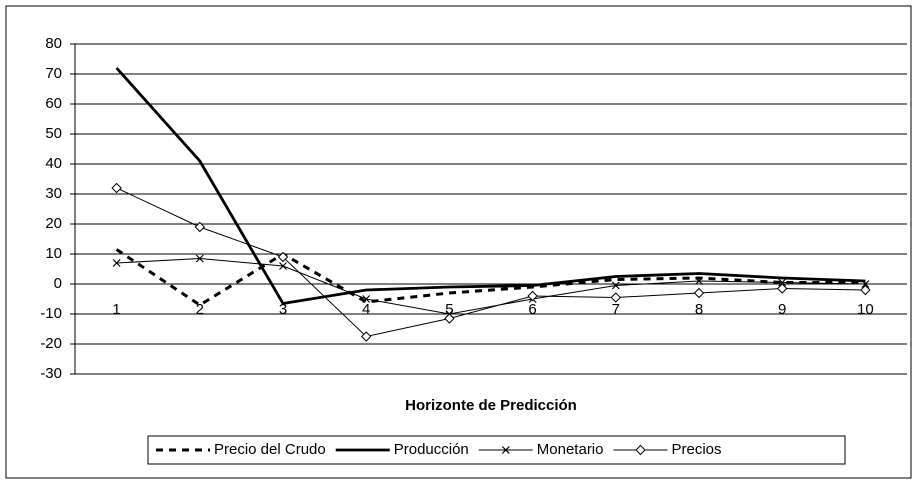 The height and width of the screenshot is (485, 918). Describe the element at coordinates (491, 405) in the screenshot. I see `x-axis-title: Horizonte de Predicción` at that location.